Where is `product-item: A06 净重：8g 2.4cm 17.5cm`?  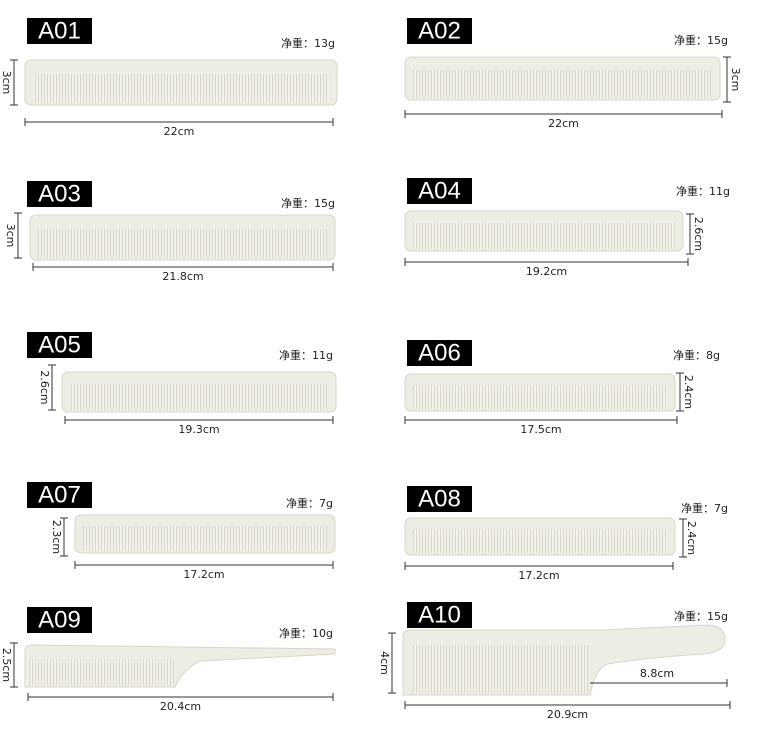 product-item: A06 净重：8g 2.4cm 17.5cm is located at coordinates (562, 387).